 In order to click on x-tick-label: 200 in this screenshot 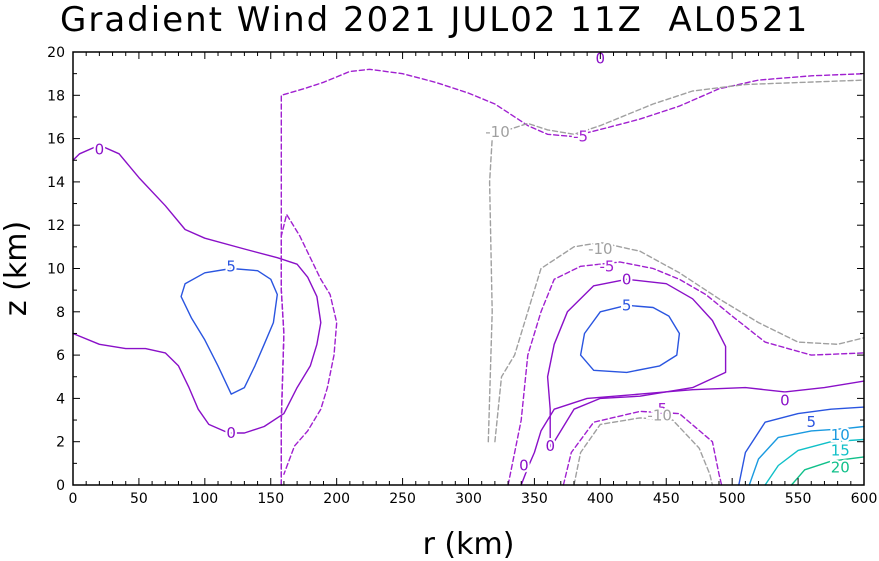, I will do `click(336, 499)`.